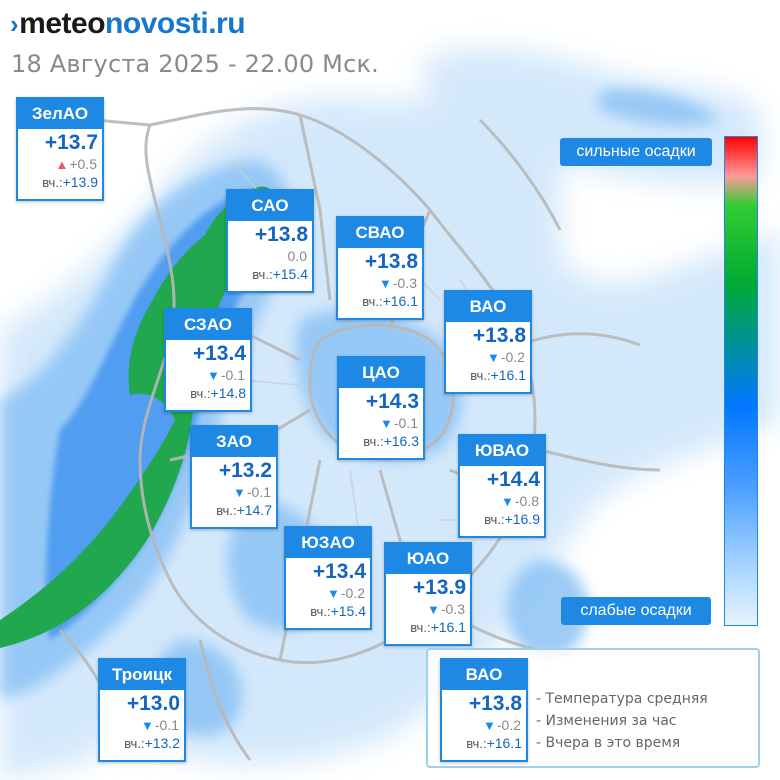 The height and width of the screenshot is (780, 780). I want to click on station-yesterday: вч.:+13.9, so click(70, 182).